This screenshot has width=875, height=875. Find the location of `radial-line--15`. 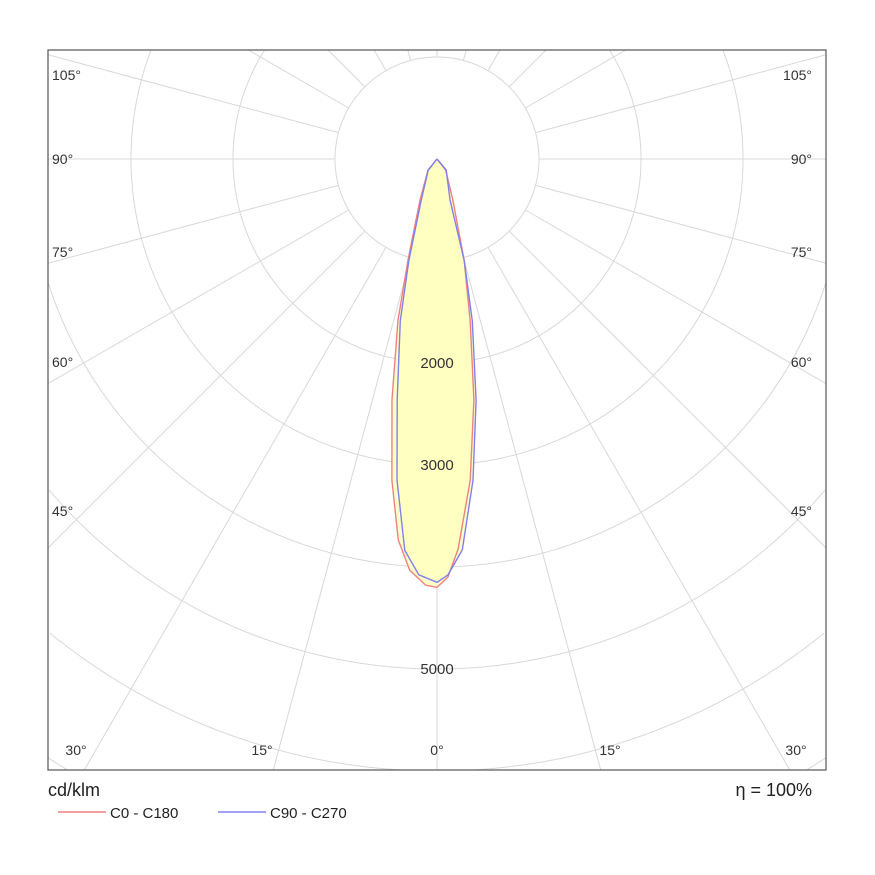

radial-line--15 is located at coordinates (342, 513).